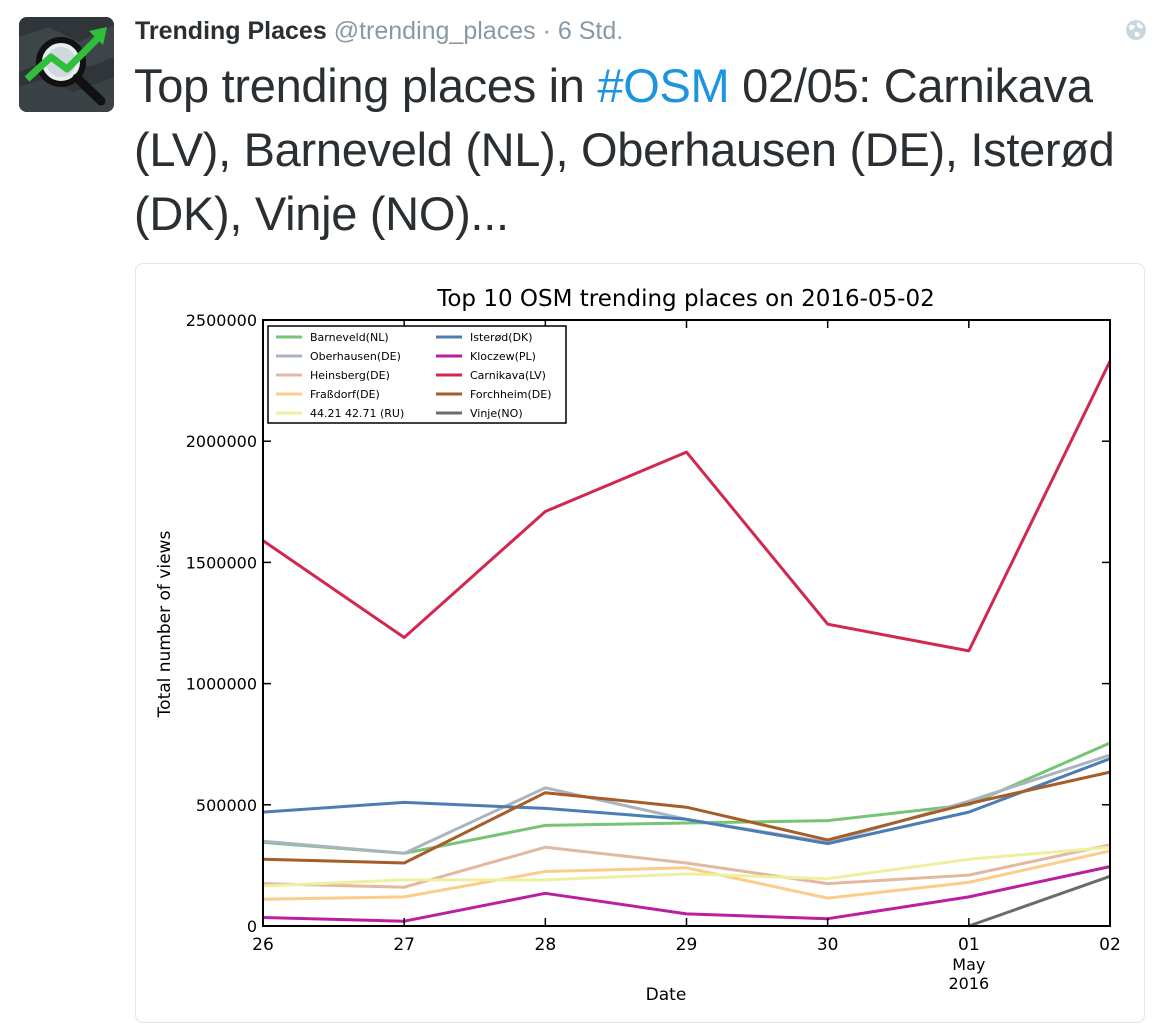 The image size is (1168, 1036). What do you see at coordinates (221, 562) in the screenshot?
I see `y-tick-label-3: 1500000` at bounding box center [221, 562].